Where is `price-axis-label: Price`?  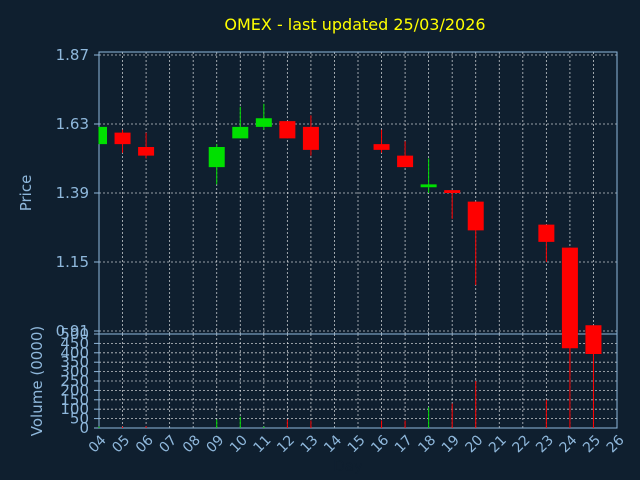
price-axis-label: Price is located at coordinates (26, 193).